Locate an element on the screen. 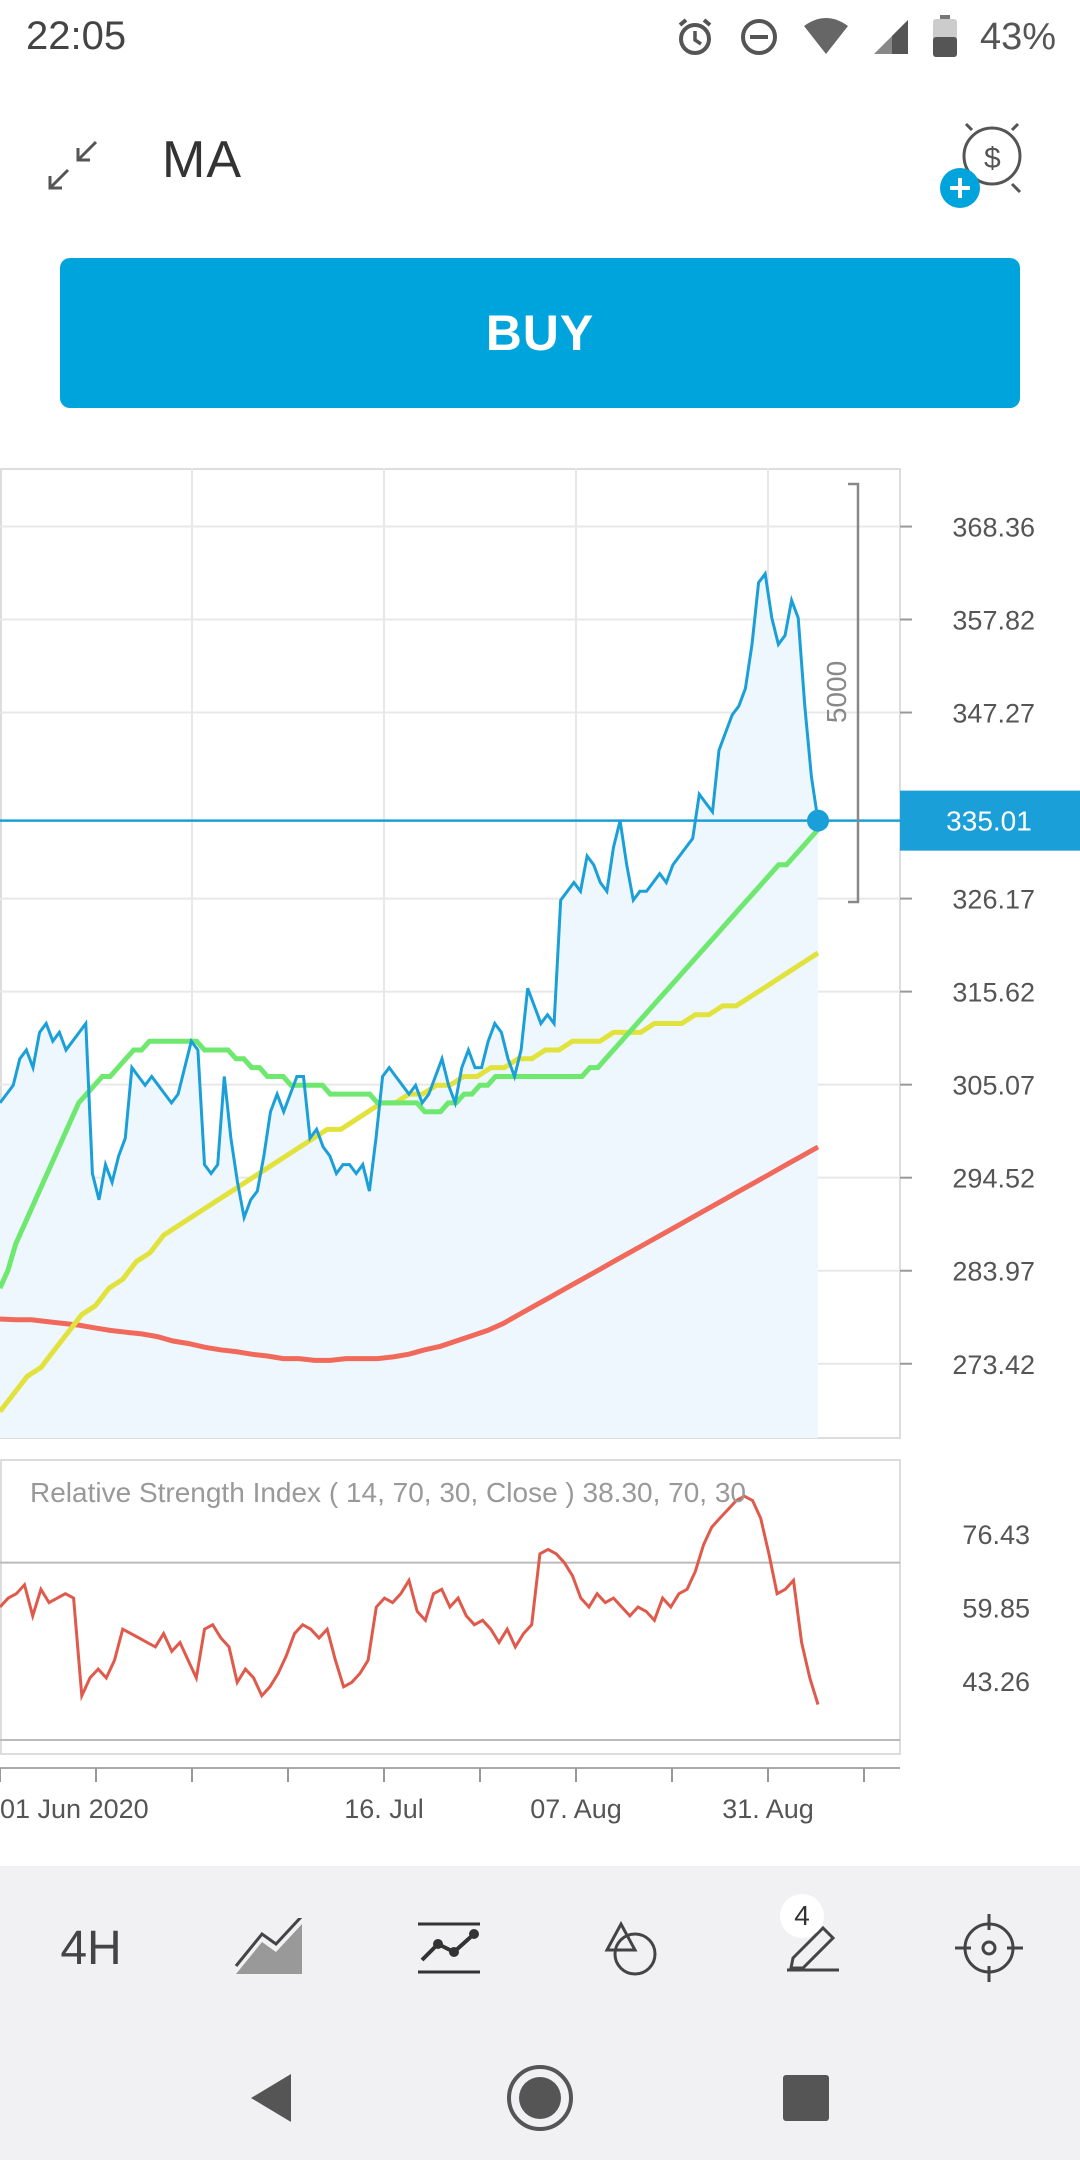 The width and height of the screenshot is (1080, 2160). drawings-button: 4 is located at coordinates (811, 1942).